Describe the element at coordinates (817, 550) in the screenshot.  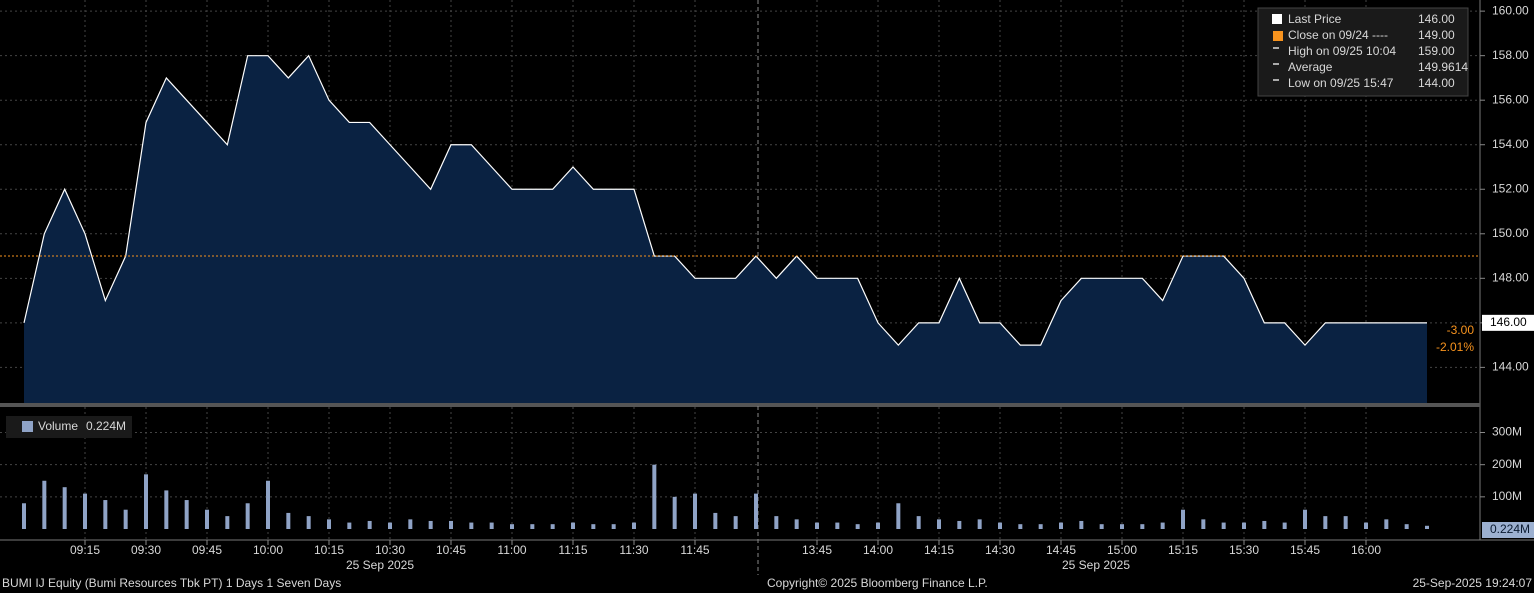
I see `x-tick-label: 13:45` at that location.